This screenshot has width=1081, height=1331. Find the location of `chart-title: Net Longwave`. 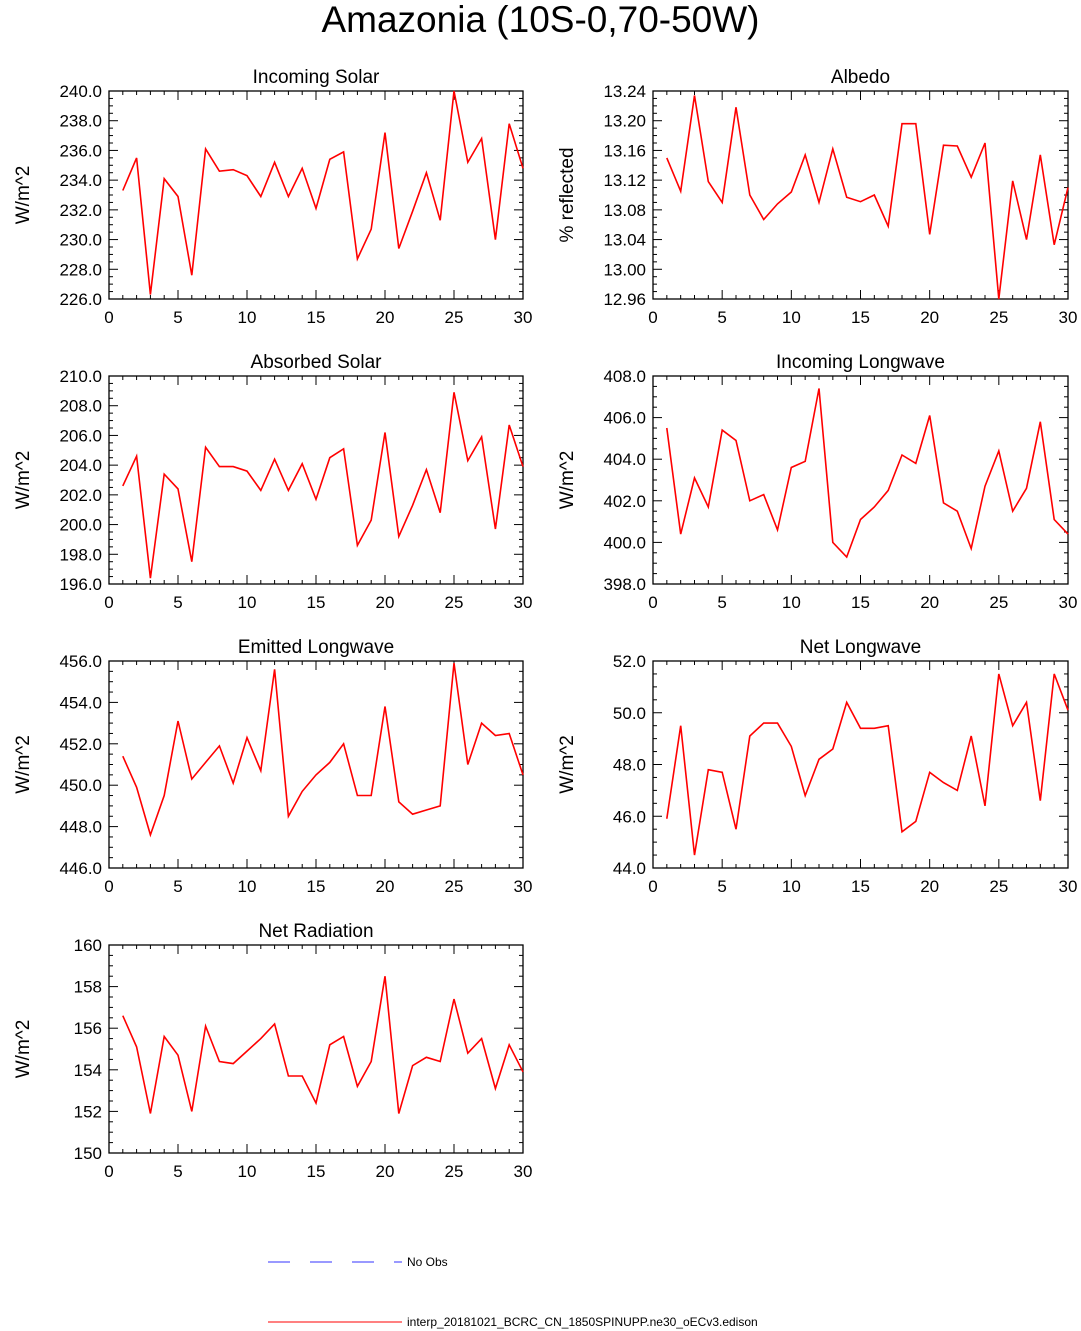

chart-title: Net Longwave is located at coordinates (860, 647).